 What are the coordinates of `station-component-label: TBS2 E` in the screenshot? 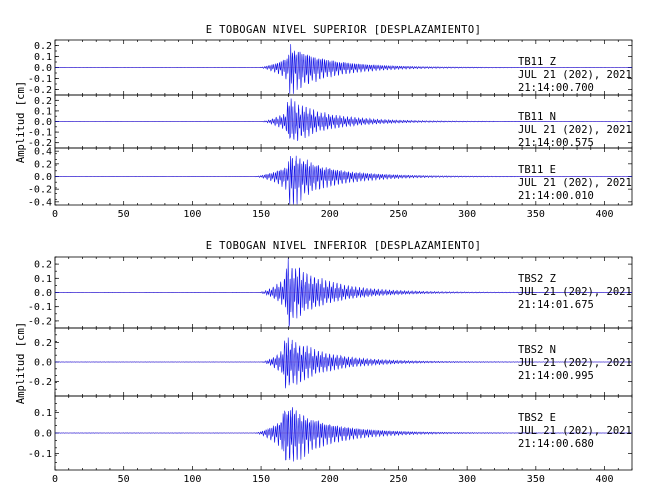 It's located at (537, 418).